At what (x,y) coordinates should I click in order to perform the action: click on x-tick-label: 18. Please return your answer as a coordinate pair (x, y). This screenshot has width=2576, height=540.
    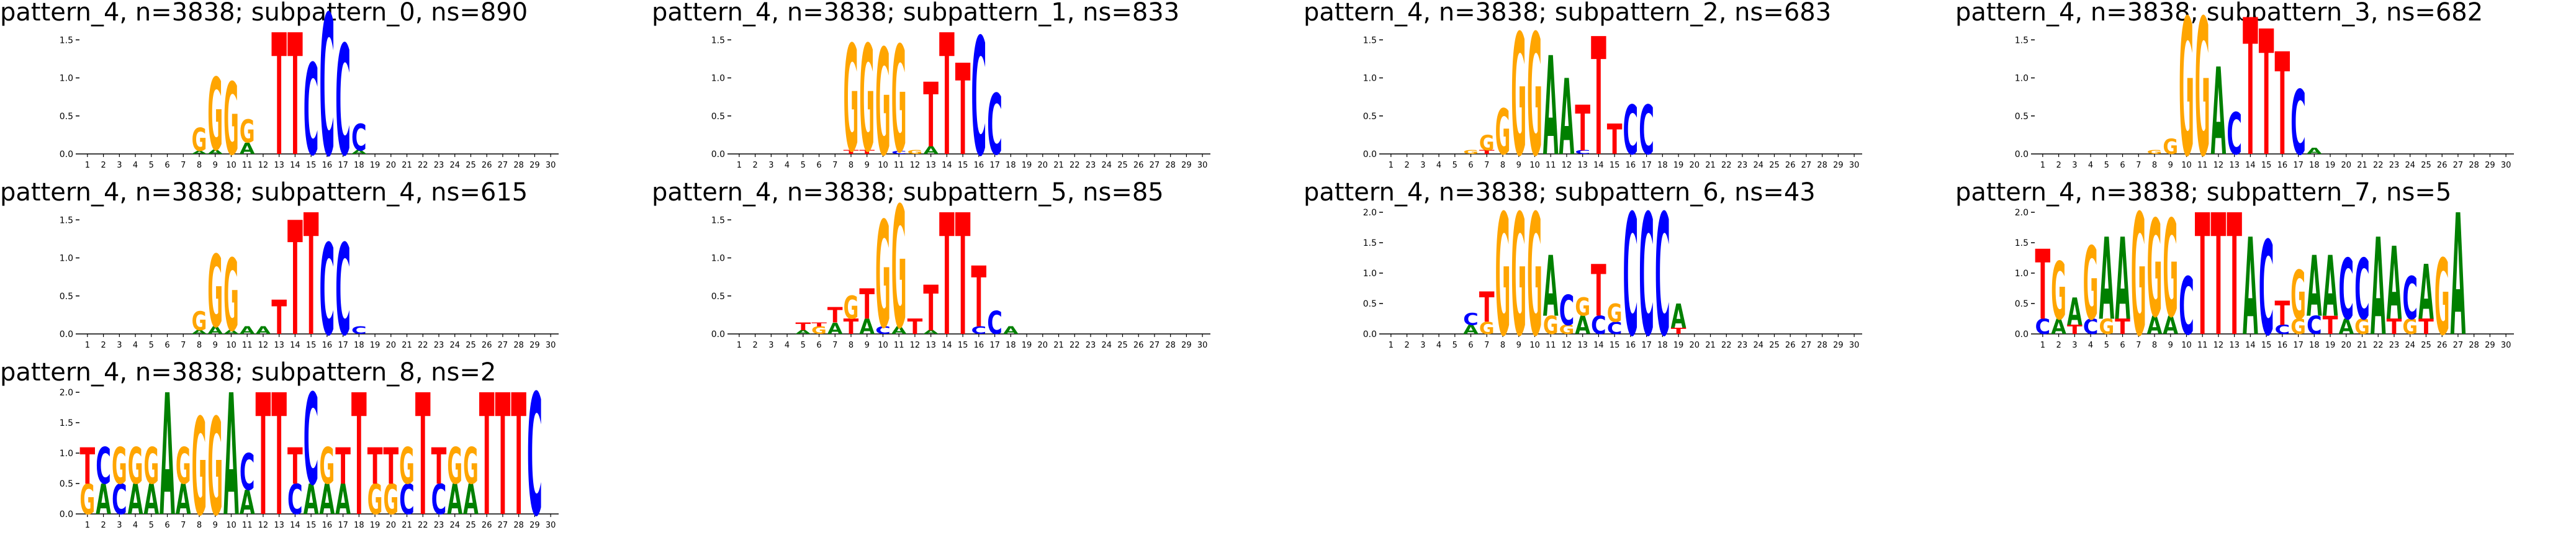
    Looking at the image, I should click on (1662, 166).